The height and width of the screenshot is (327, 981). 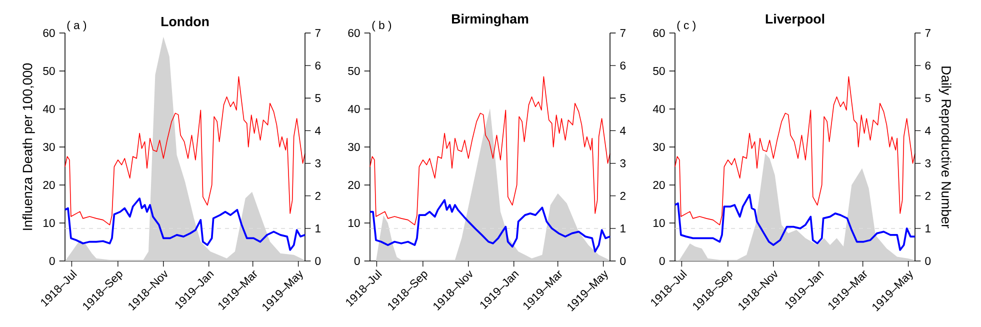 I want to click on y2-axis-title: Daily Reproductive Number, so click(x=945, y=147).